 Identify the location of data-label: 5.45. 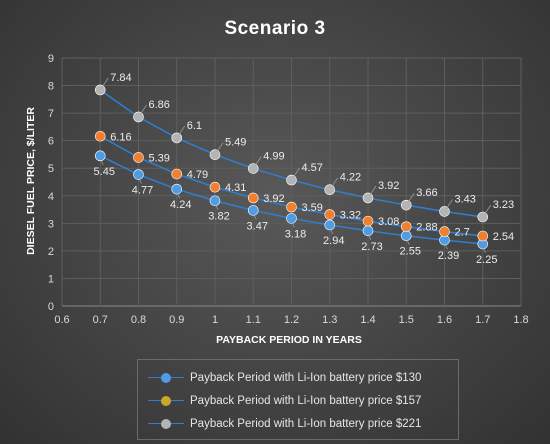
(104, 172).